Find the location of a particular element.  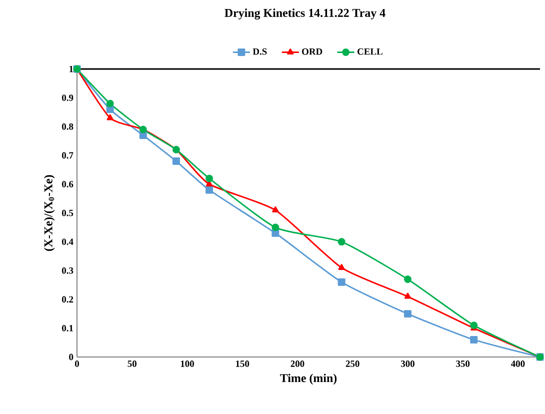

y-tick-label: 0 is located at coordinates (71, 357).